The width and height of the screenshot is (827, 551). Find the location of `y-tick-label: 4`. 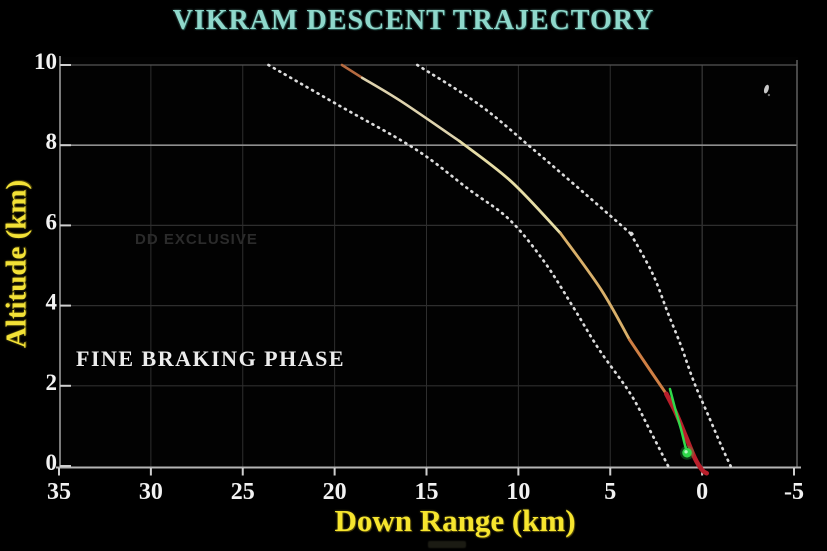

y-tick-label: 4 is located at coordinates (52, 302).